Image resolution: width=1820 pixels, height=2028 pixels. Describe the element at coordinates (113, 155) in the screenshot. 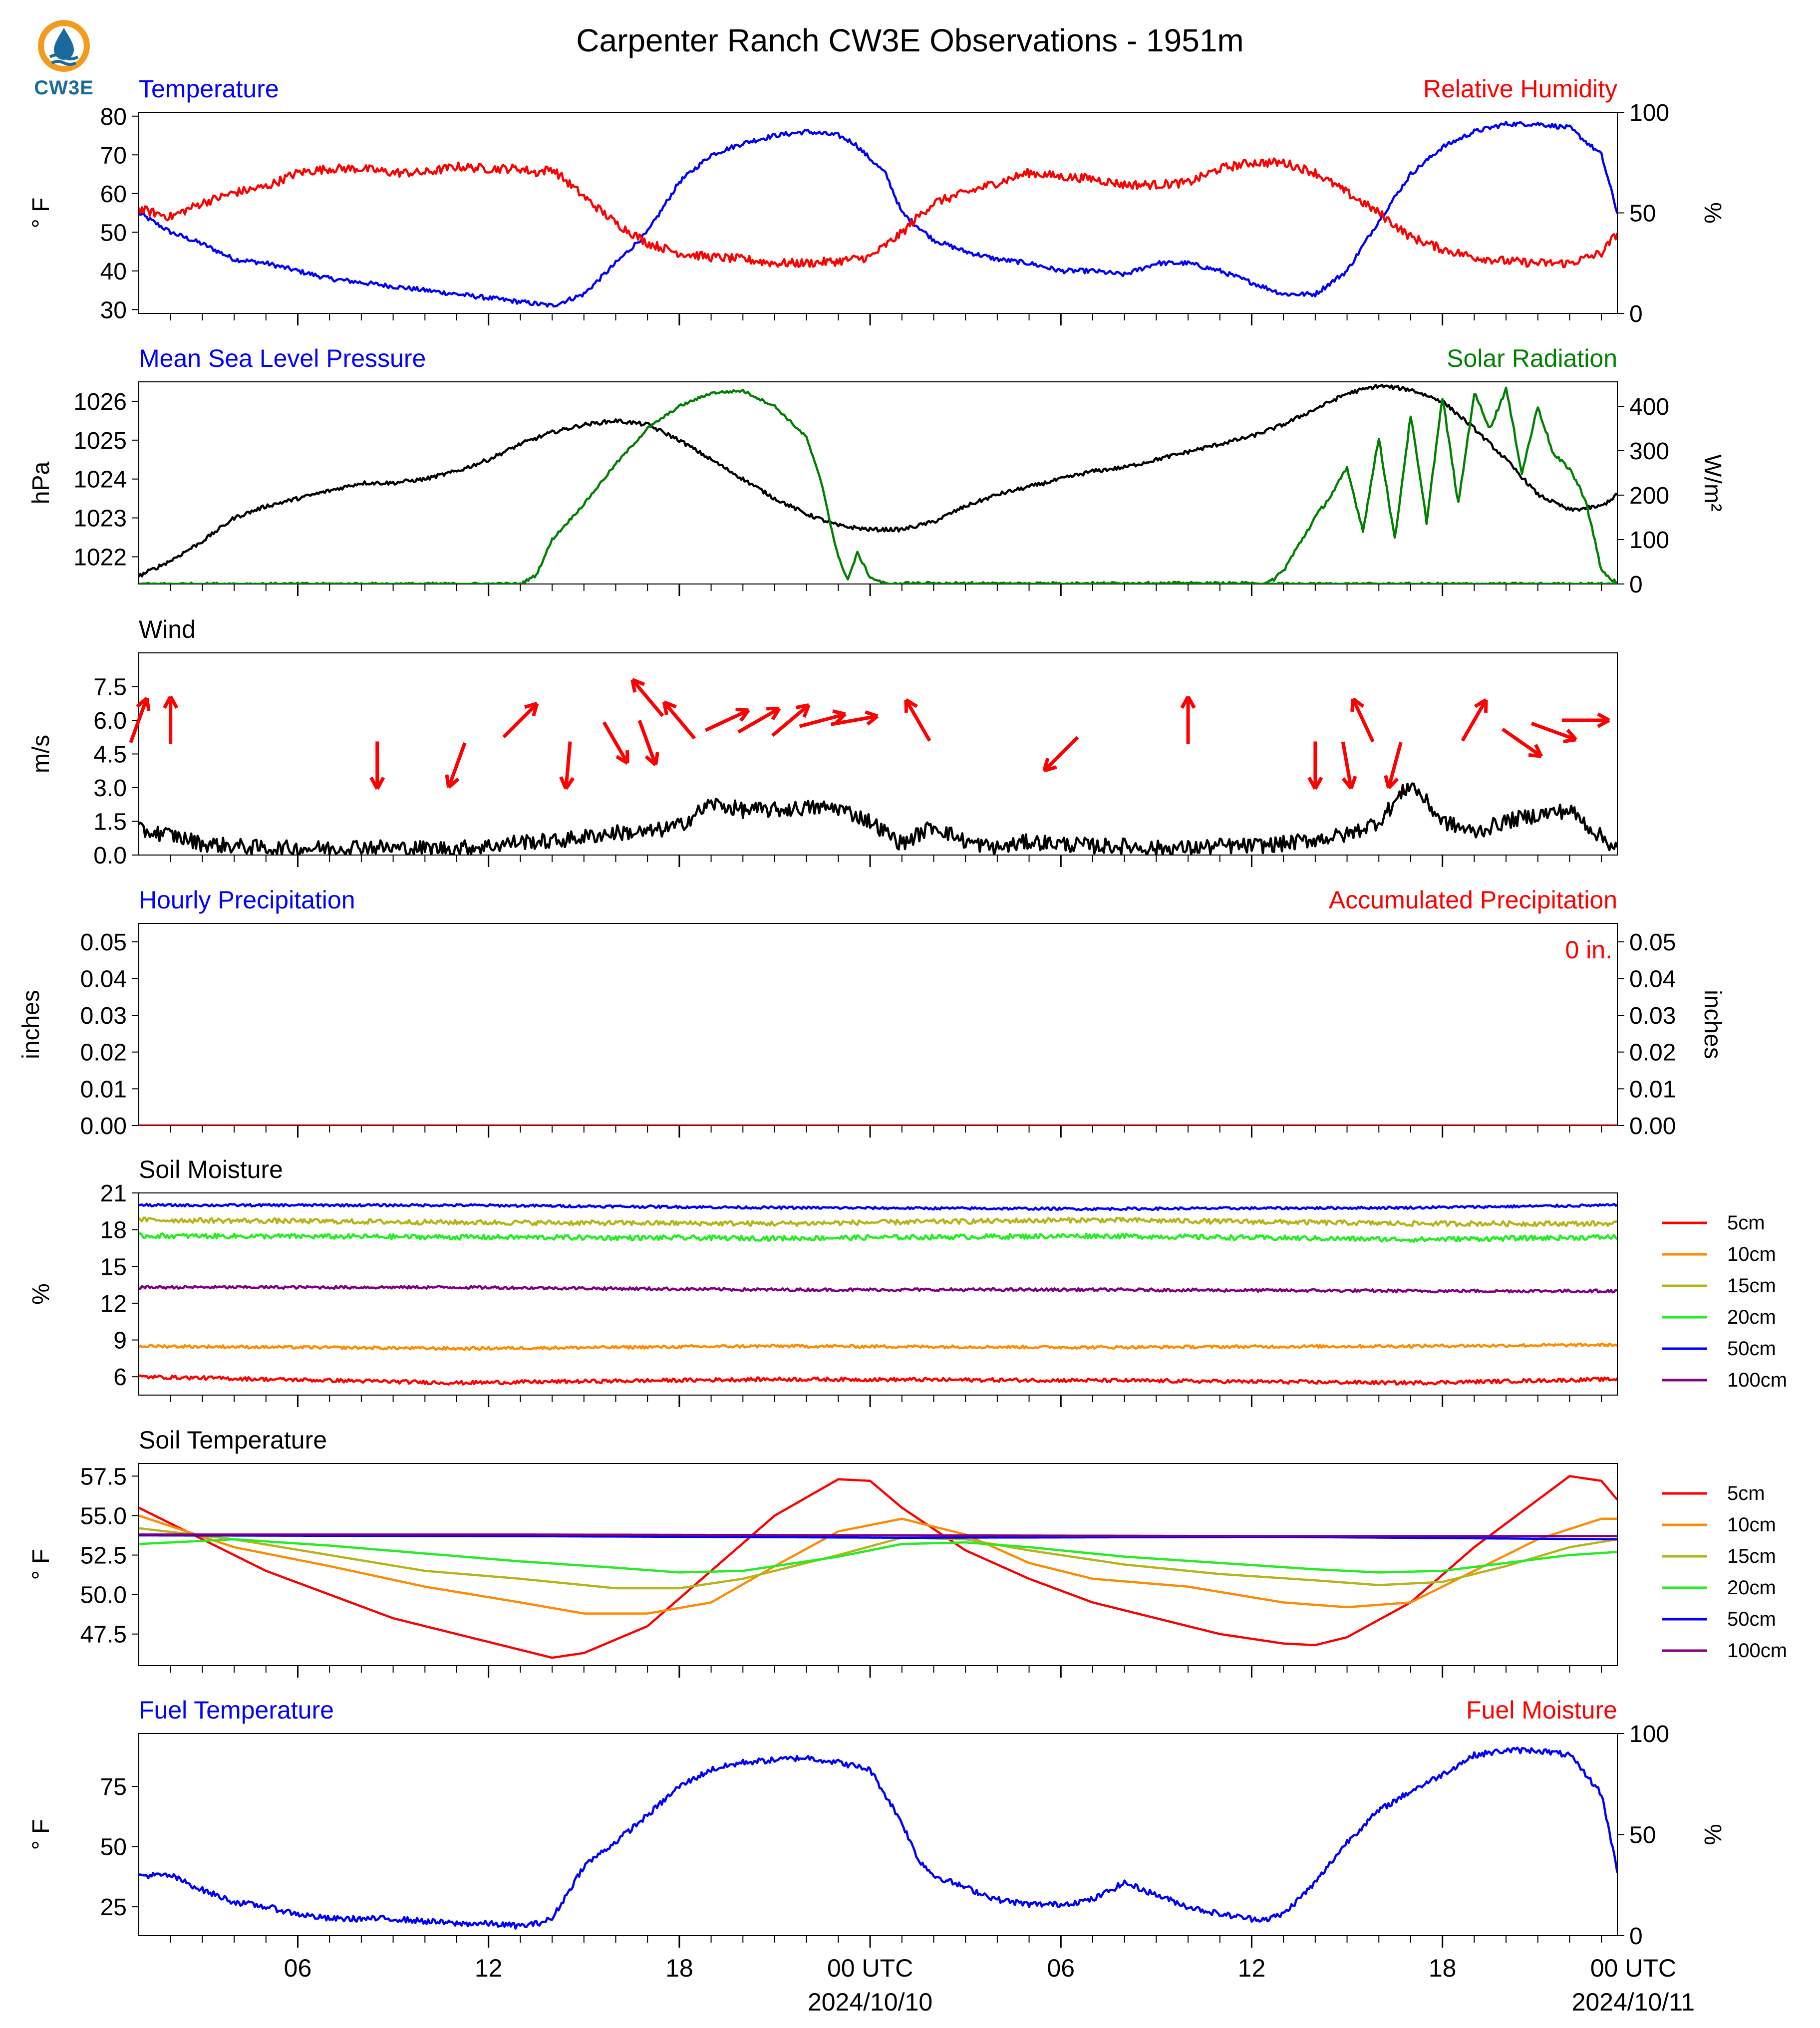

I see `y-tick-label: 70` at that location.